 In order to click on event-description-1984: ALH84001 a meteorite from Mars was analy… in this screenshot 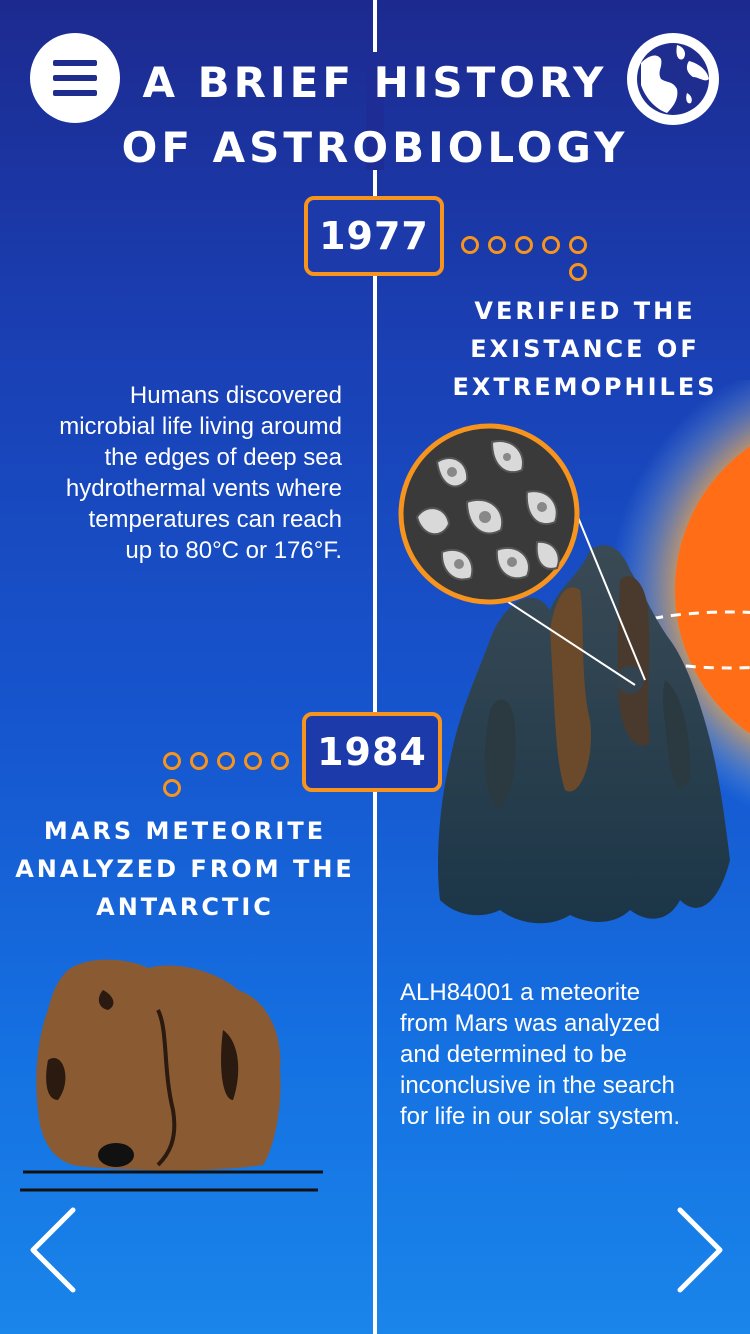, I will do `click(540, 1054)`.